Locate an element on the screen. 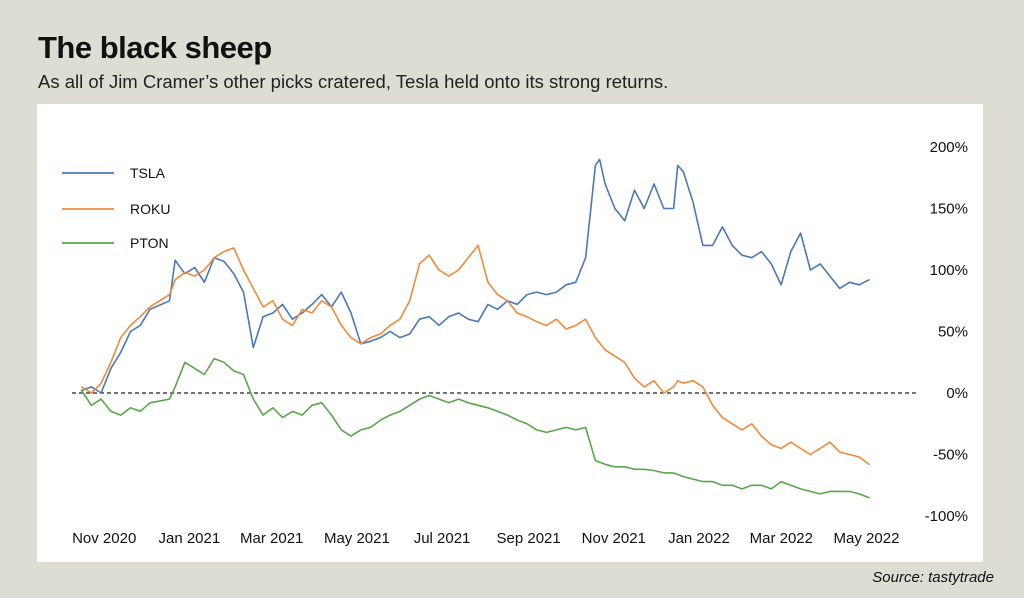 The width and height of the screenshot is (1024, 598). legend-label-pton: PTON is located at coordinates (149, 243).